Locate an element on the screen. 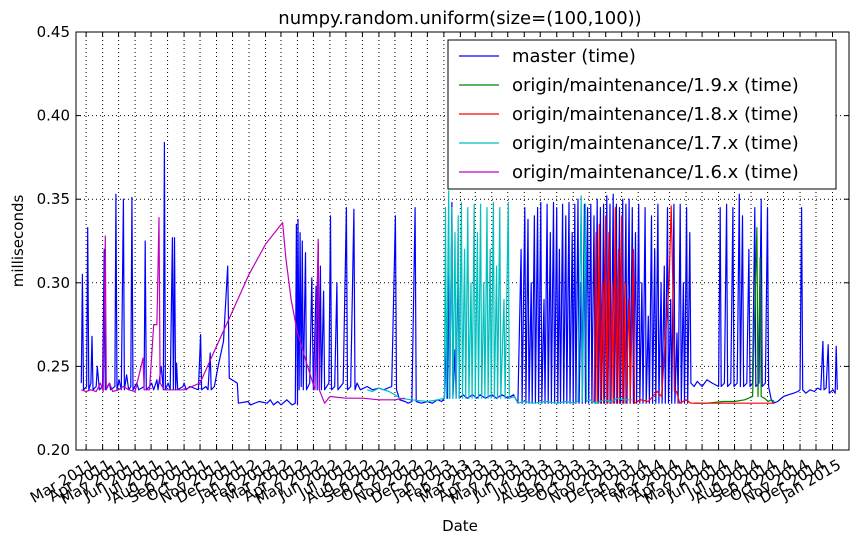 The width and height of the screenshot is (858, 542). legend-box is located at coordinates (642, 114).